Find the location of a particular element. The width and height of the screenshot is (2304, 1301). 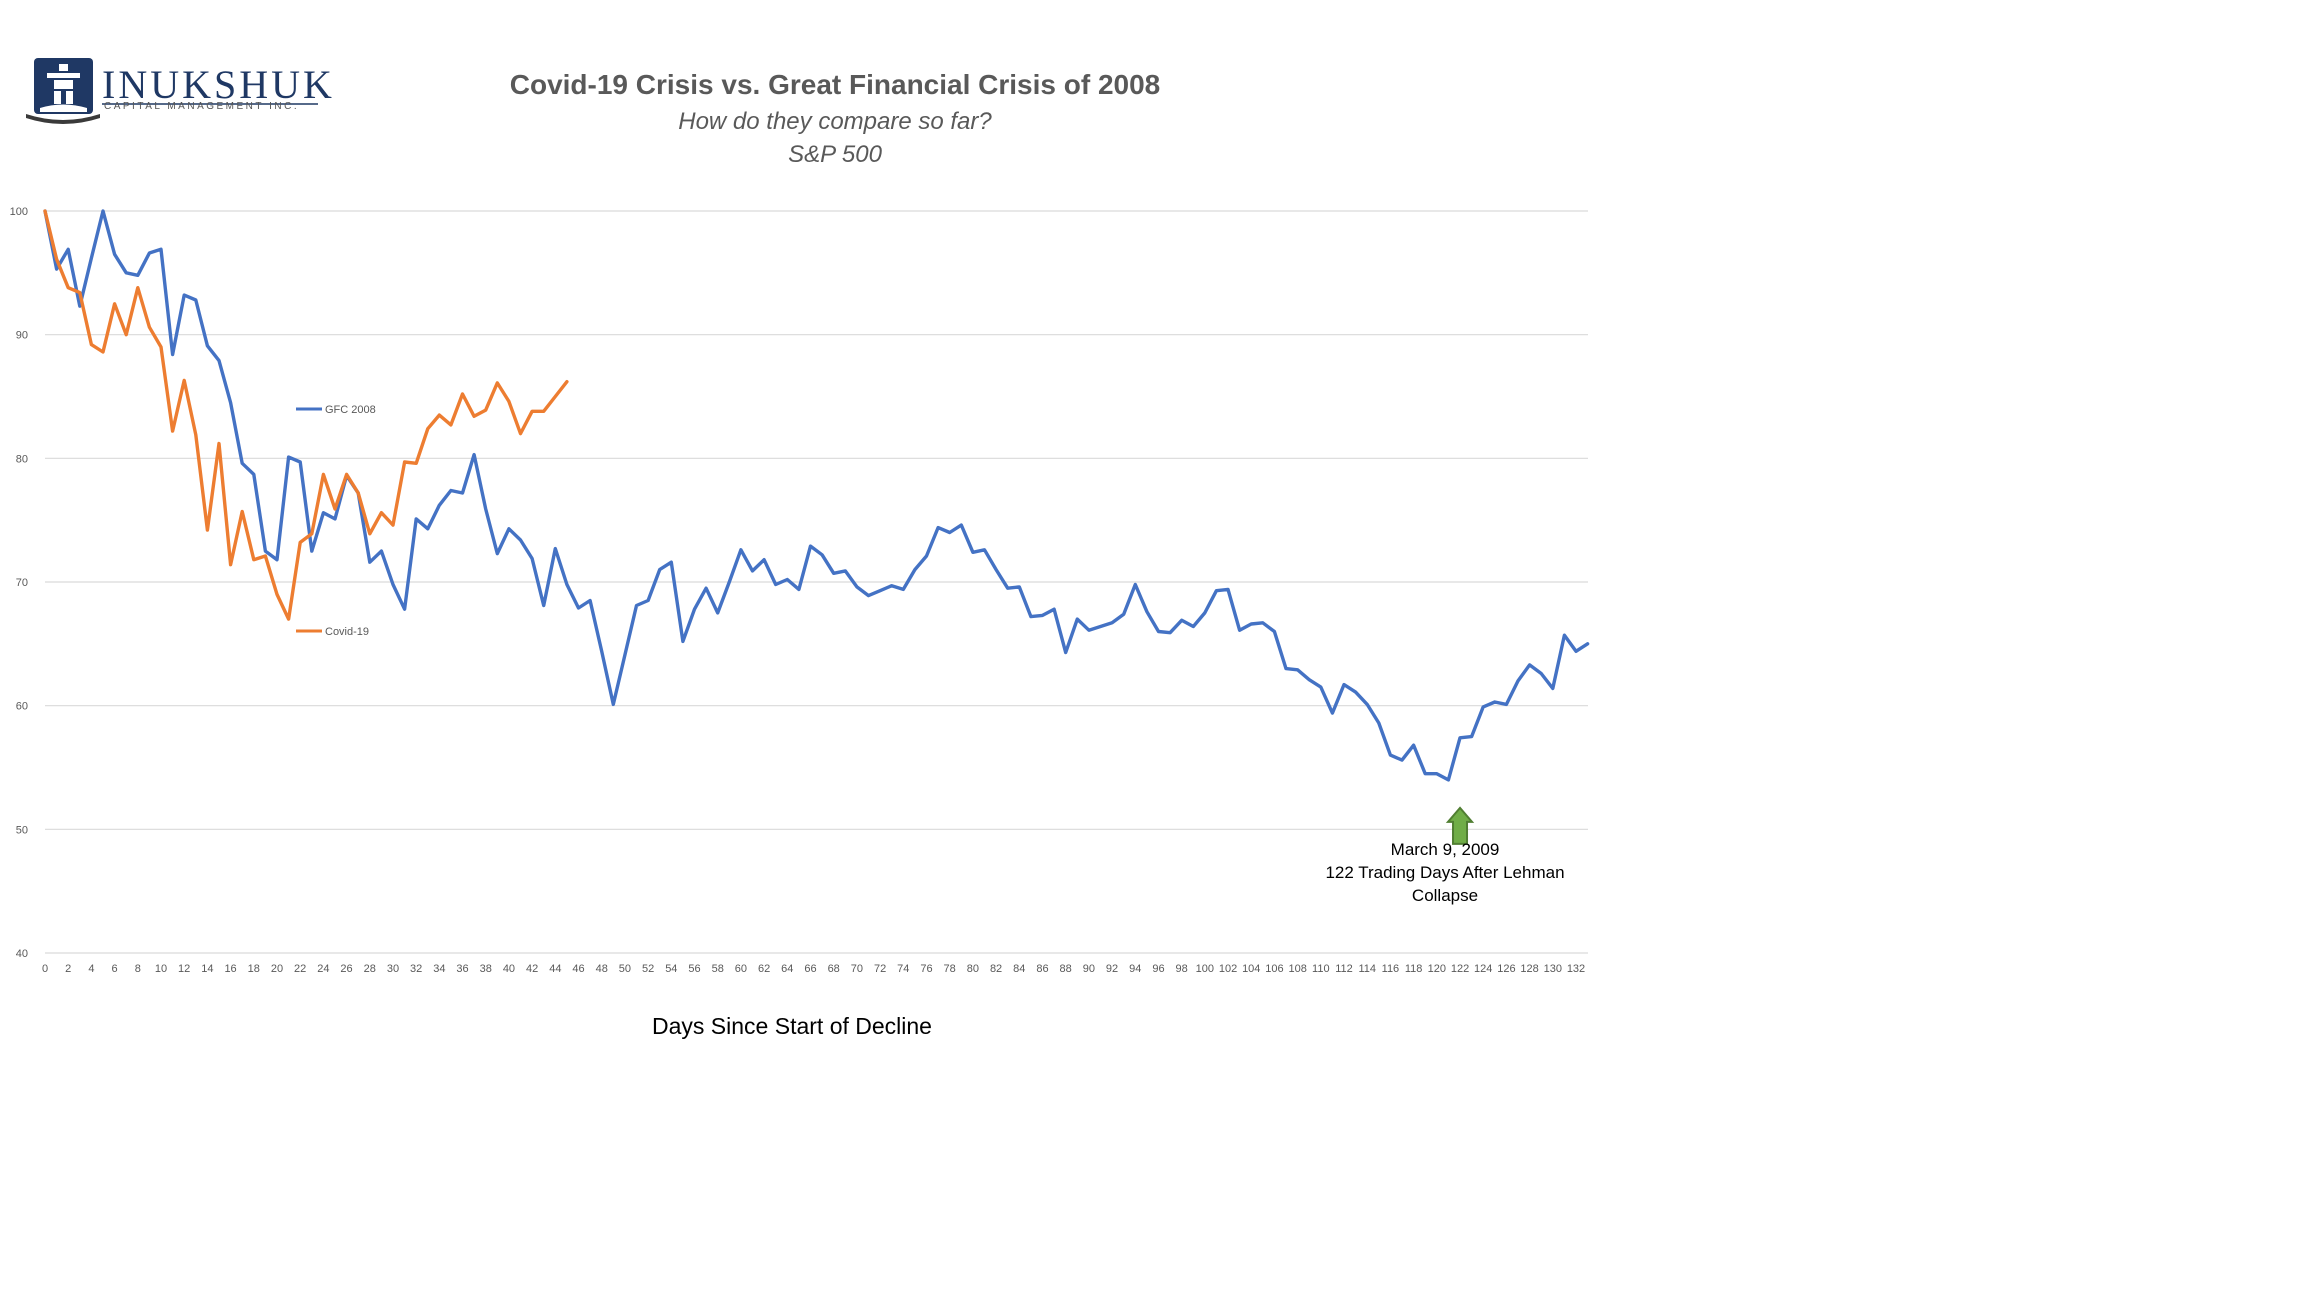

logo-tagline: CAPITAL MANAGEMENT INC. is located at coordinates (201, 106).